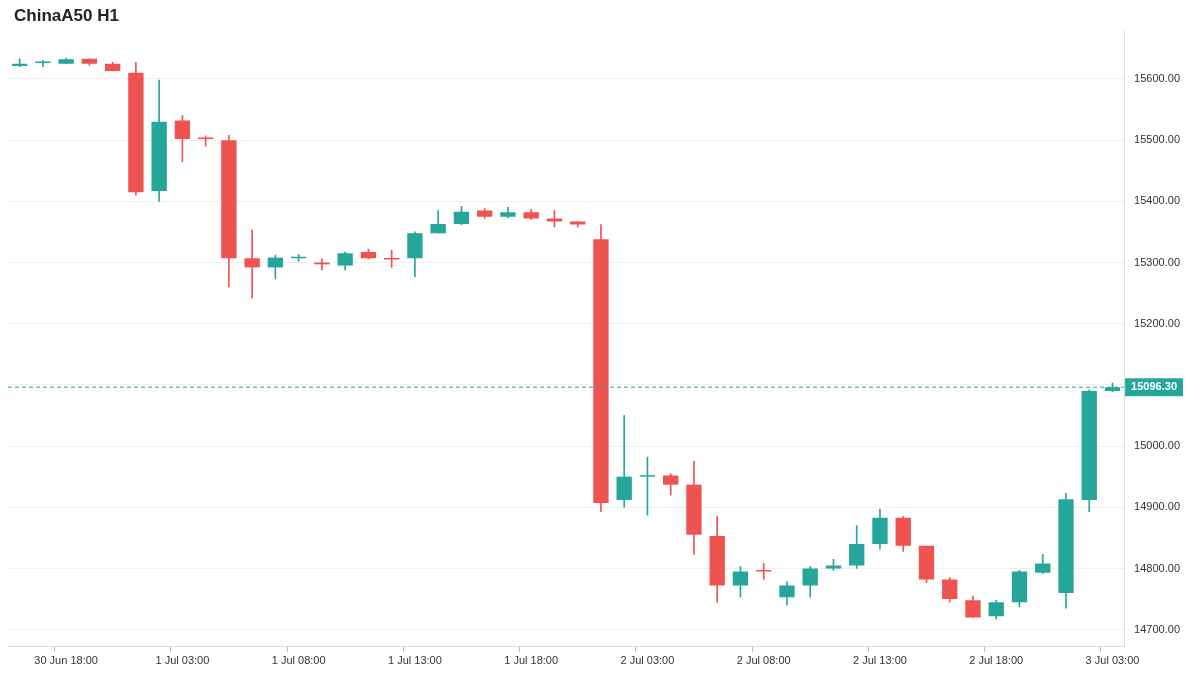 The height and width of the screenshot is (675, 1200). I want to click on x-tick-label: 2 Jul 03:00, so click(647, 660).